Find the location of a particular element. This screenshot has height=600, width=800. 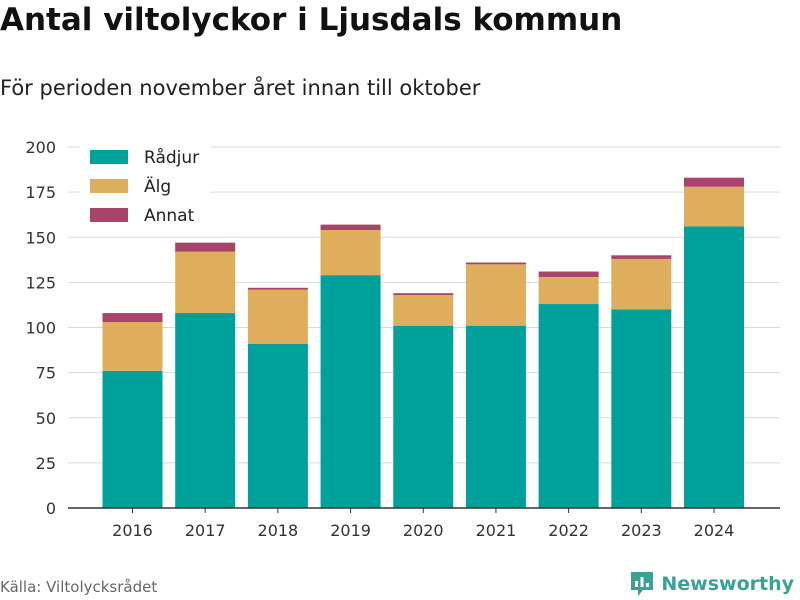

x-tick-label: 2024 is located at coordinates (714, 530).